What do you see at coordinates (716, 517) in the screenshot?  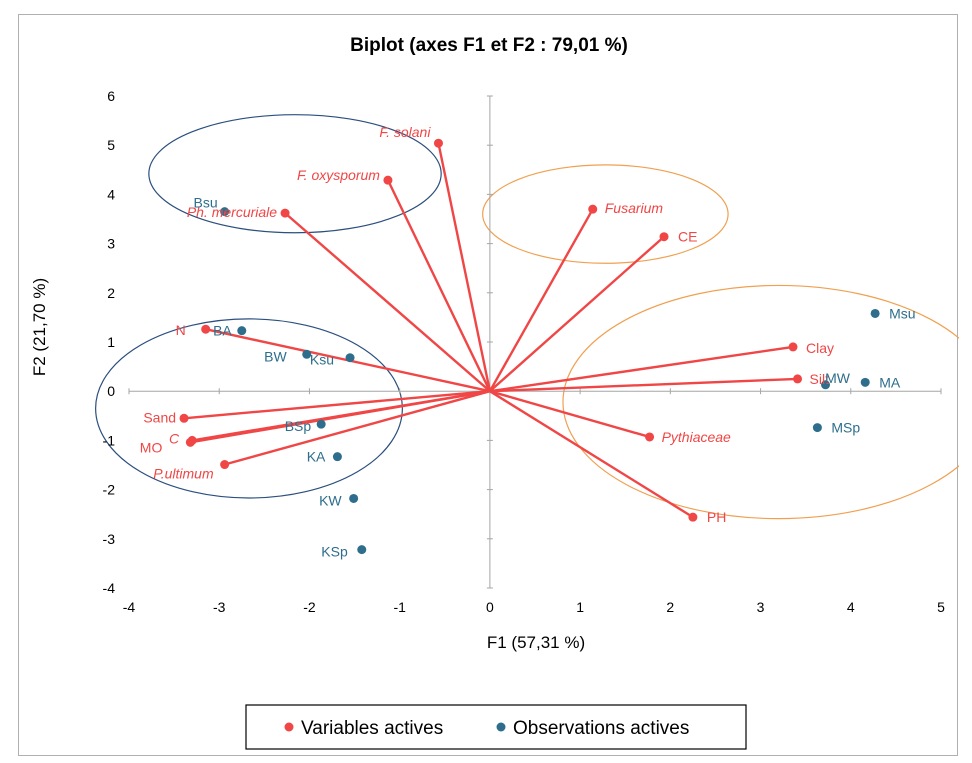 I see `variable-label-ph: PH` at bounding box center [716, 517].